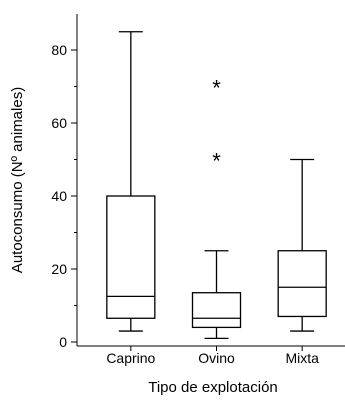 This screenshot has height=400, width=345. I want to click on box-ovino: **, so click(216, 208).